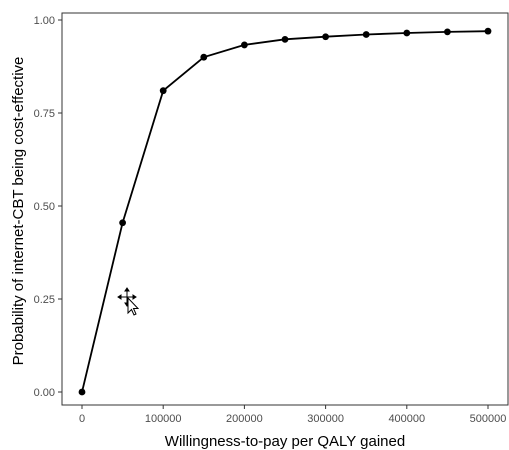 This screenshot has width=509, height=450. Describe the element at coordinates (44, 393) in the screenshot. I see `y-tick-label: 0.00` at that location.